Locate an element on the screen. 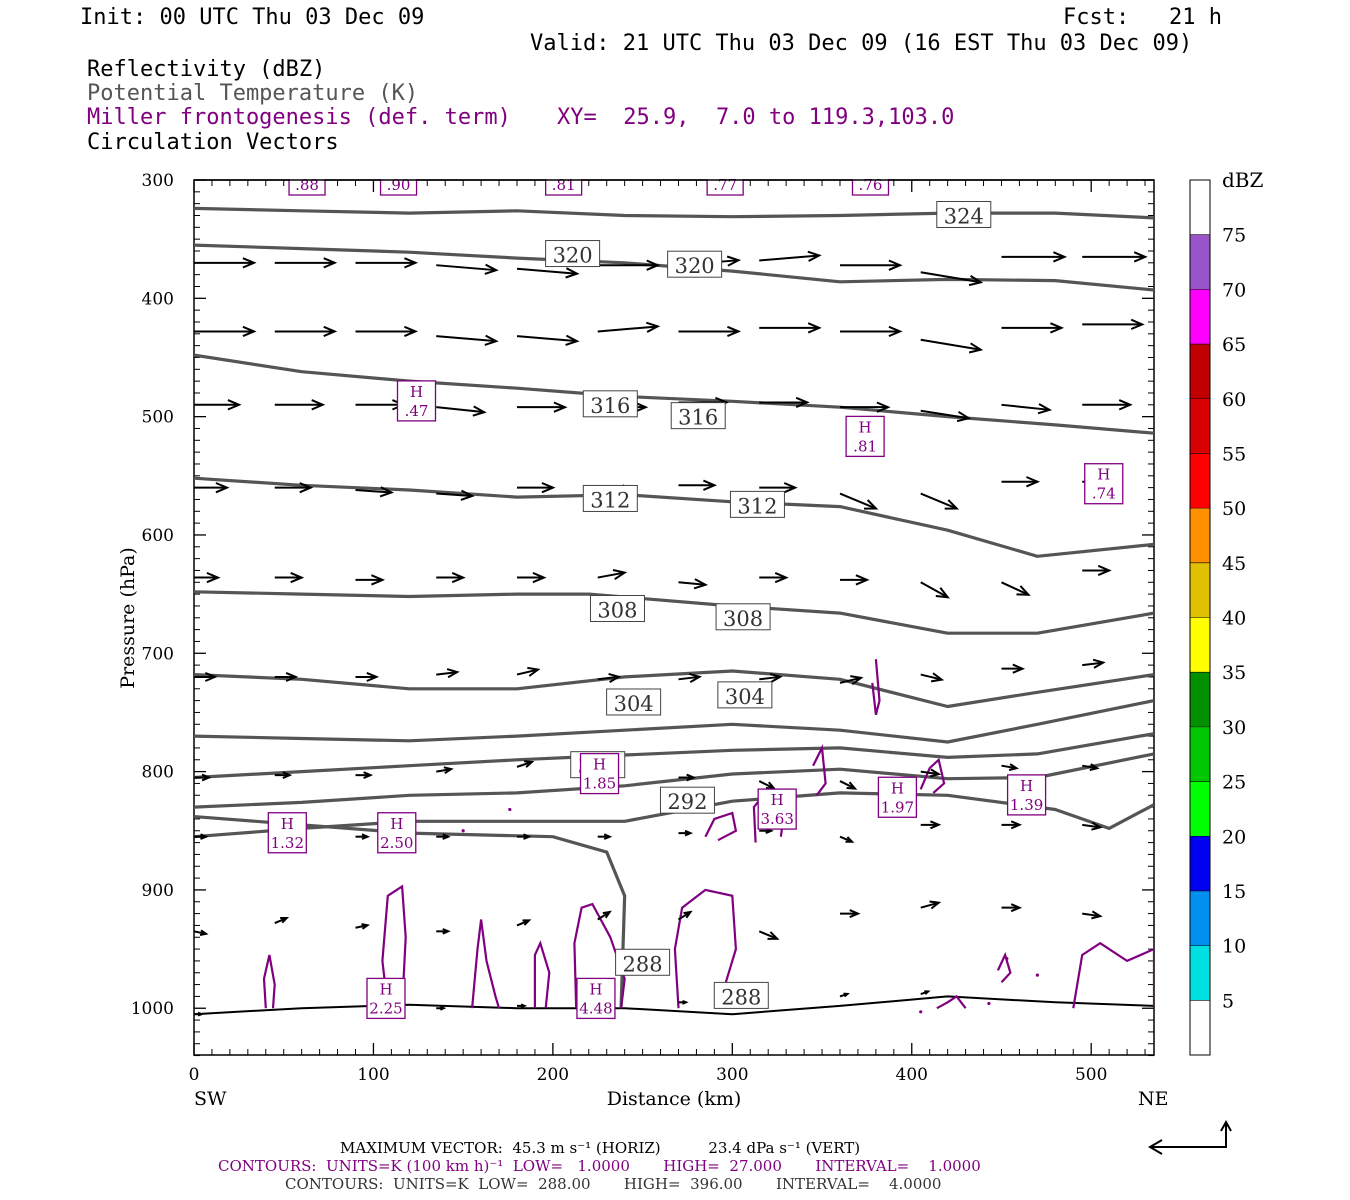 The width and height of the screenshot is (1350, 1200). ne-label: NE is located at coordinates (1153, 1099).